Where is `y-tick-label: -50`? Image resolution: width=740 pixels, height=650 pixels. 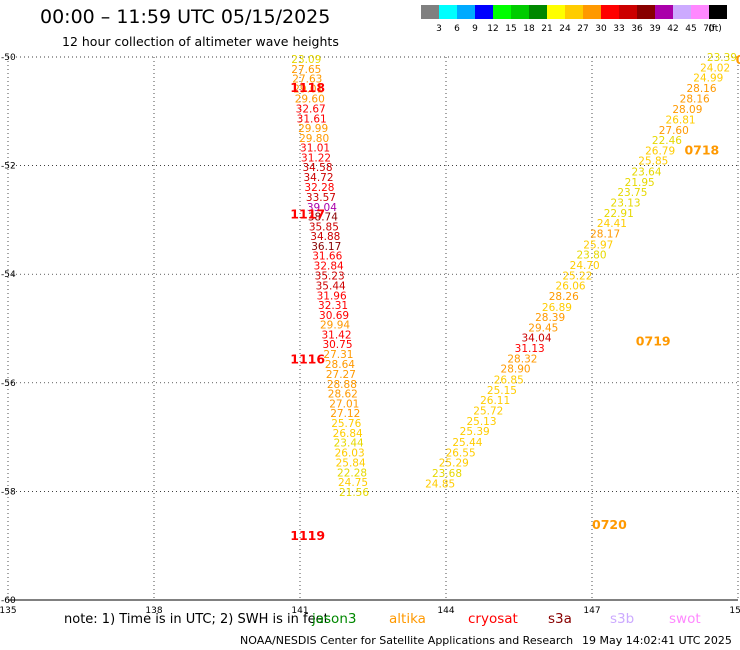 y-tick-label: -50 is located at coordinates (8, 58).